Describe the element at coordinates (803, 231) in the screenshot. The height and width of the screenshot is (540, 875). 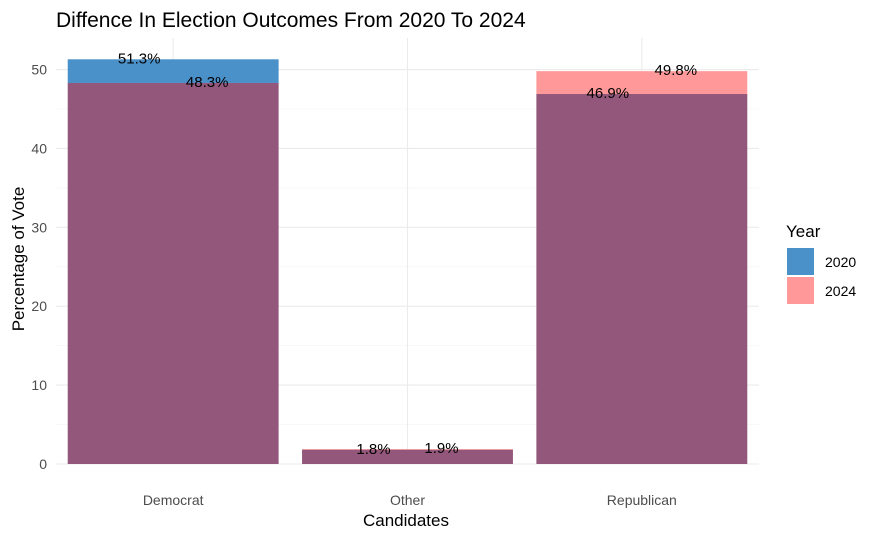
I see `legend-title: Year` at that location.